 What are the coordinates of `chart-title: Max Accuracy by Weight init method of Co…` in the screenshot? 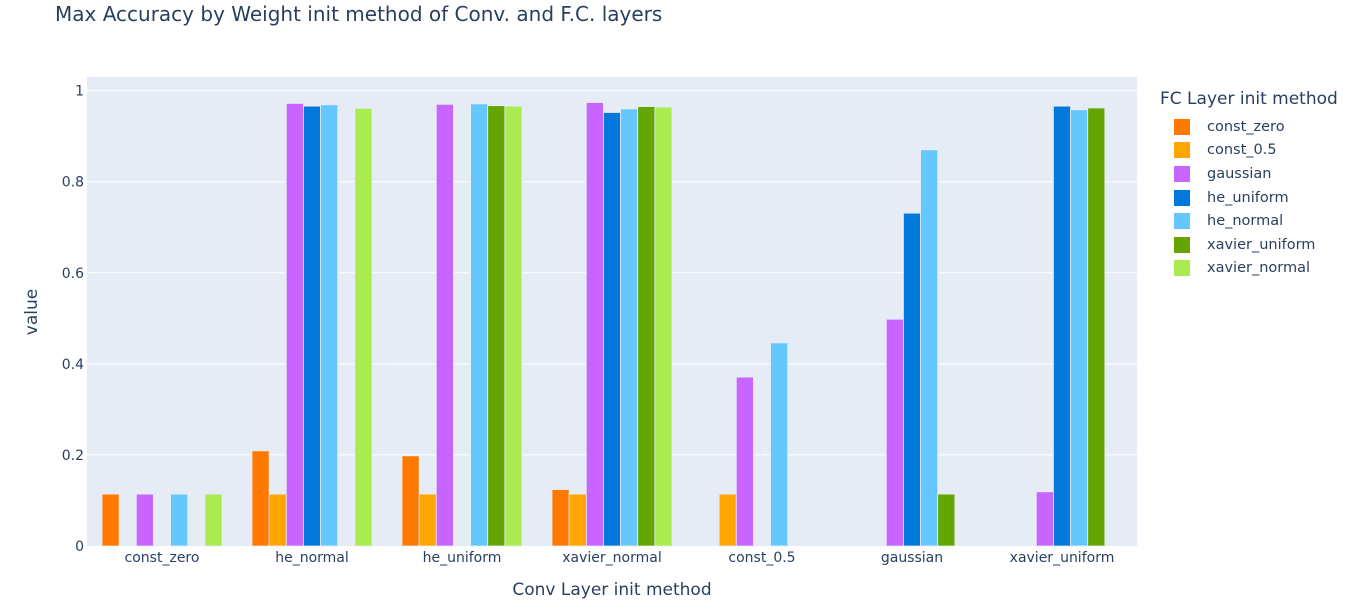 It's located at (359, 14).